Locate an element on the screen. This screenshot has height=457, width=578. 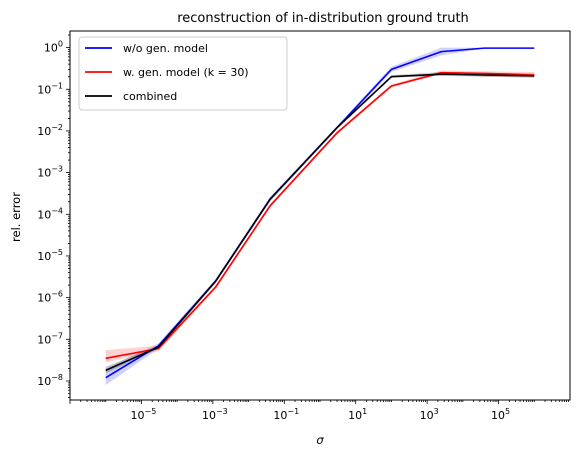
y-tick-label: 10⁻⁵ is located at coordinates (50, 255).